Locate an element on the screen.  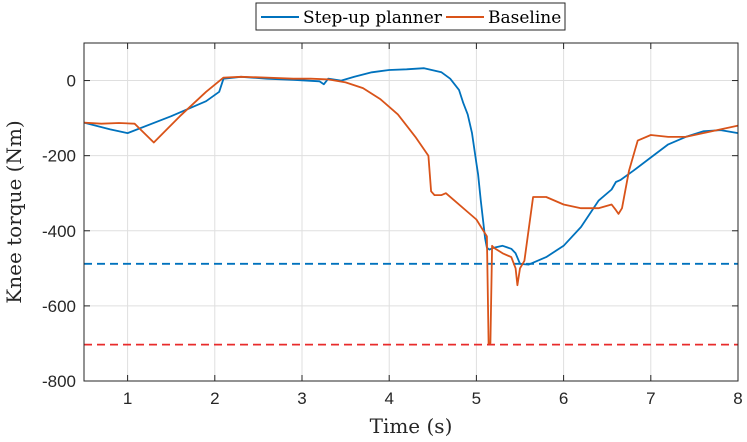
x-tick-label: 8 is located at coordinates (737, 398).